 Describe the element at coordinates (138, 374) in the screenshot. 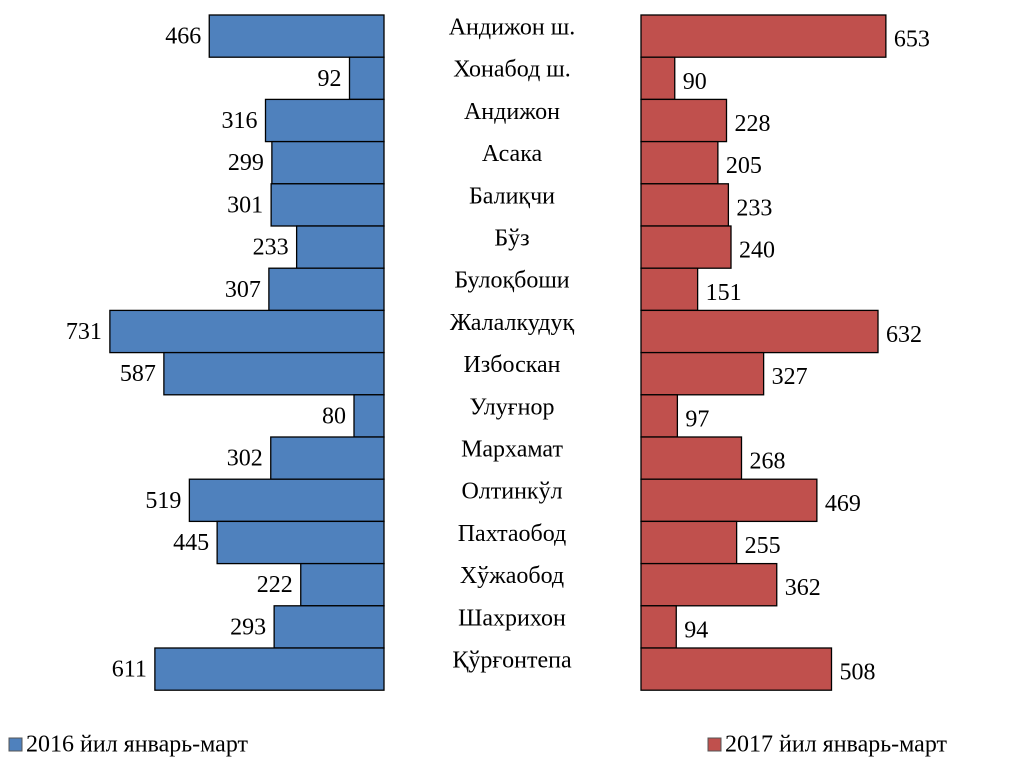

I see `value-label: 587` at that location.